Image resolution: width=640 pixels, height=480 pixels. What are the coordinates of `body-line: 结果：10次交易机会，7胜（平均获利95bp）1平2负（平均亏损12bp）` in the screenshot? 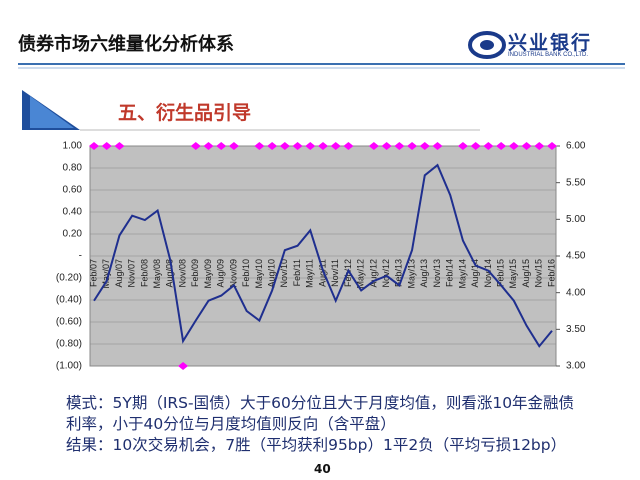 It's located at (316, 445).